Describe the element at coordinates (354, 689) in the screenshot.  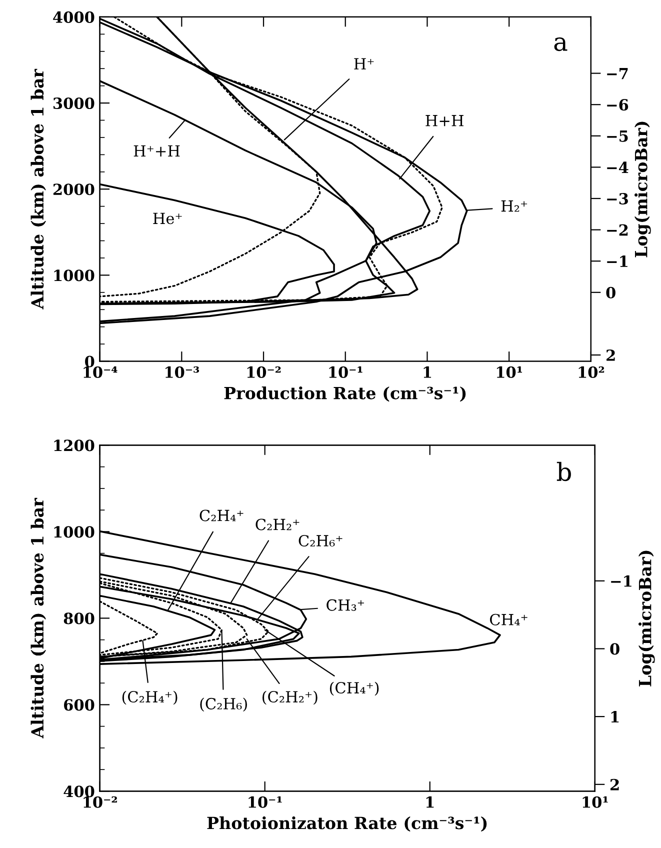
I see `annotation: (CH₄⁺)` at that location.